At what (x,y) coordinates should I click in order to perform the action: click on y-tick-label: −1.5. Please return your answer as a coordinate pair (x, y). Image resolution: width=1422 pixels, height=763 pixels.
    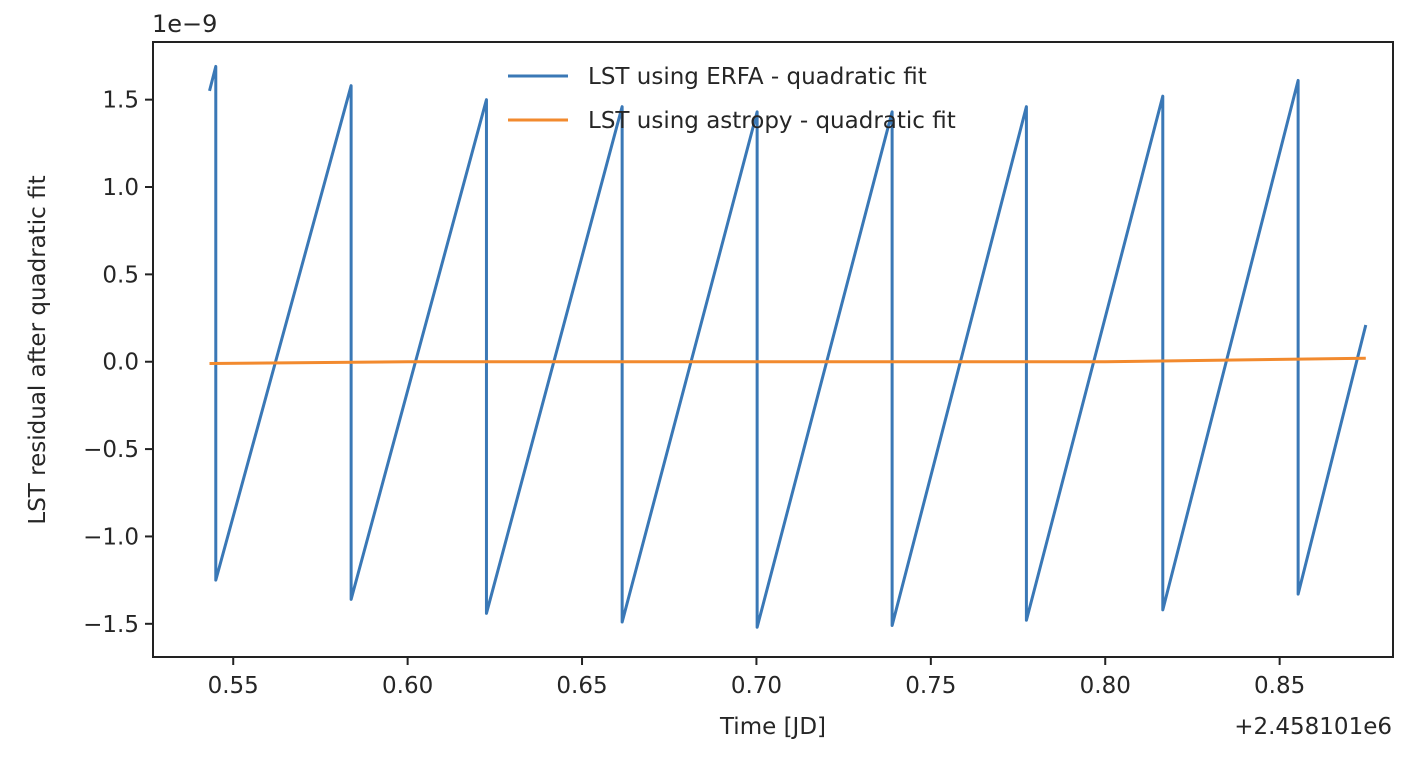
    Looking at the image, I should click on (111, 625).